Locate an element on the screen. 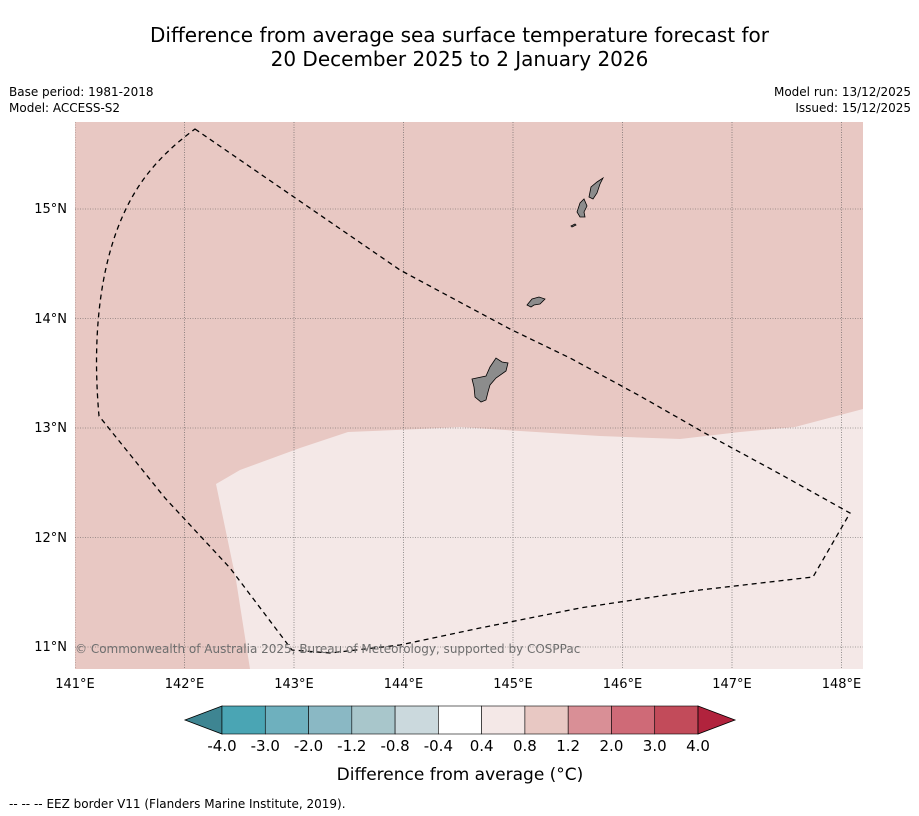 The width and height of the screenshot is (919, 816). colorbar-tick-label: 1.2 is located at coordinates (568, 746).